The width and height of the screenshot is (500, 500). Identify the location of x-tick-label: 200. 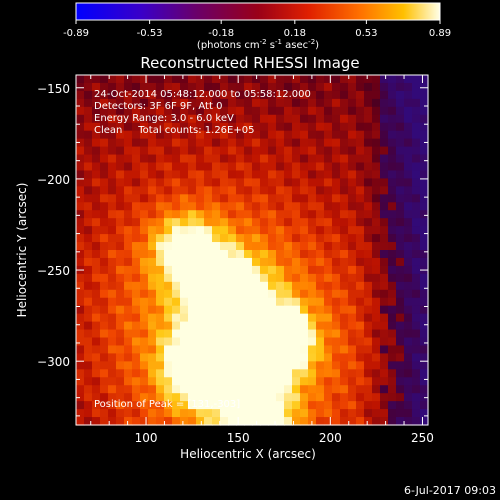
(330, 438).